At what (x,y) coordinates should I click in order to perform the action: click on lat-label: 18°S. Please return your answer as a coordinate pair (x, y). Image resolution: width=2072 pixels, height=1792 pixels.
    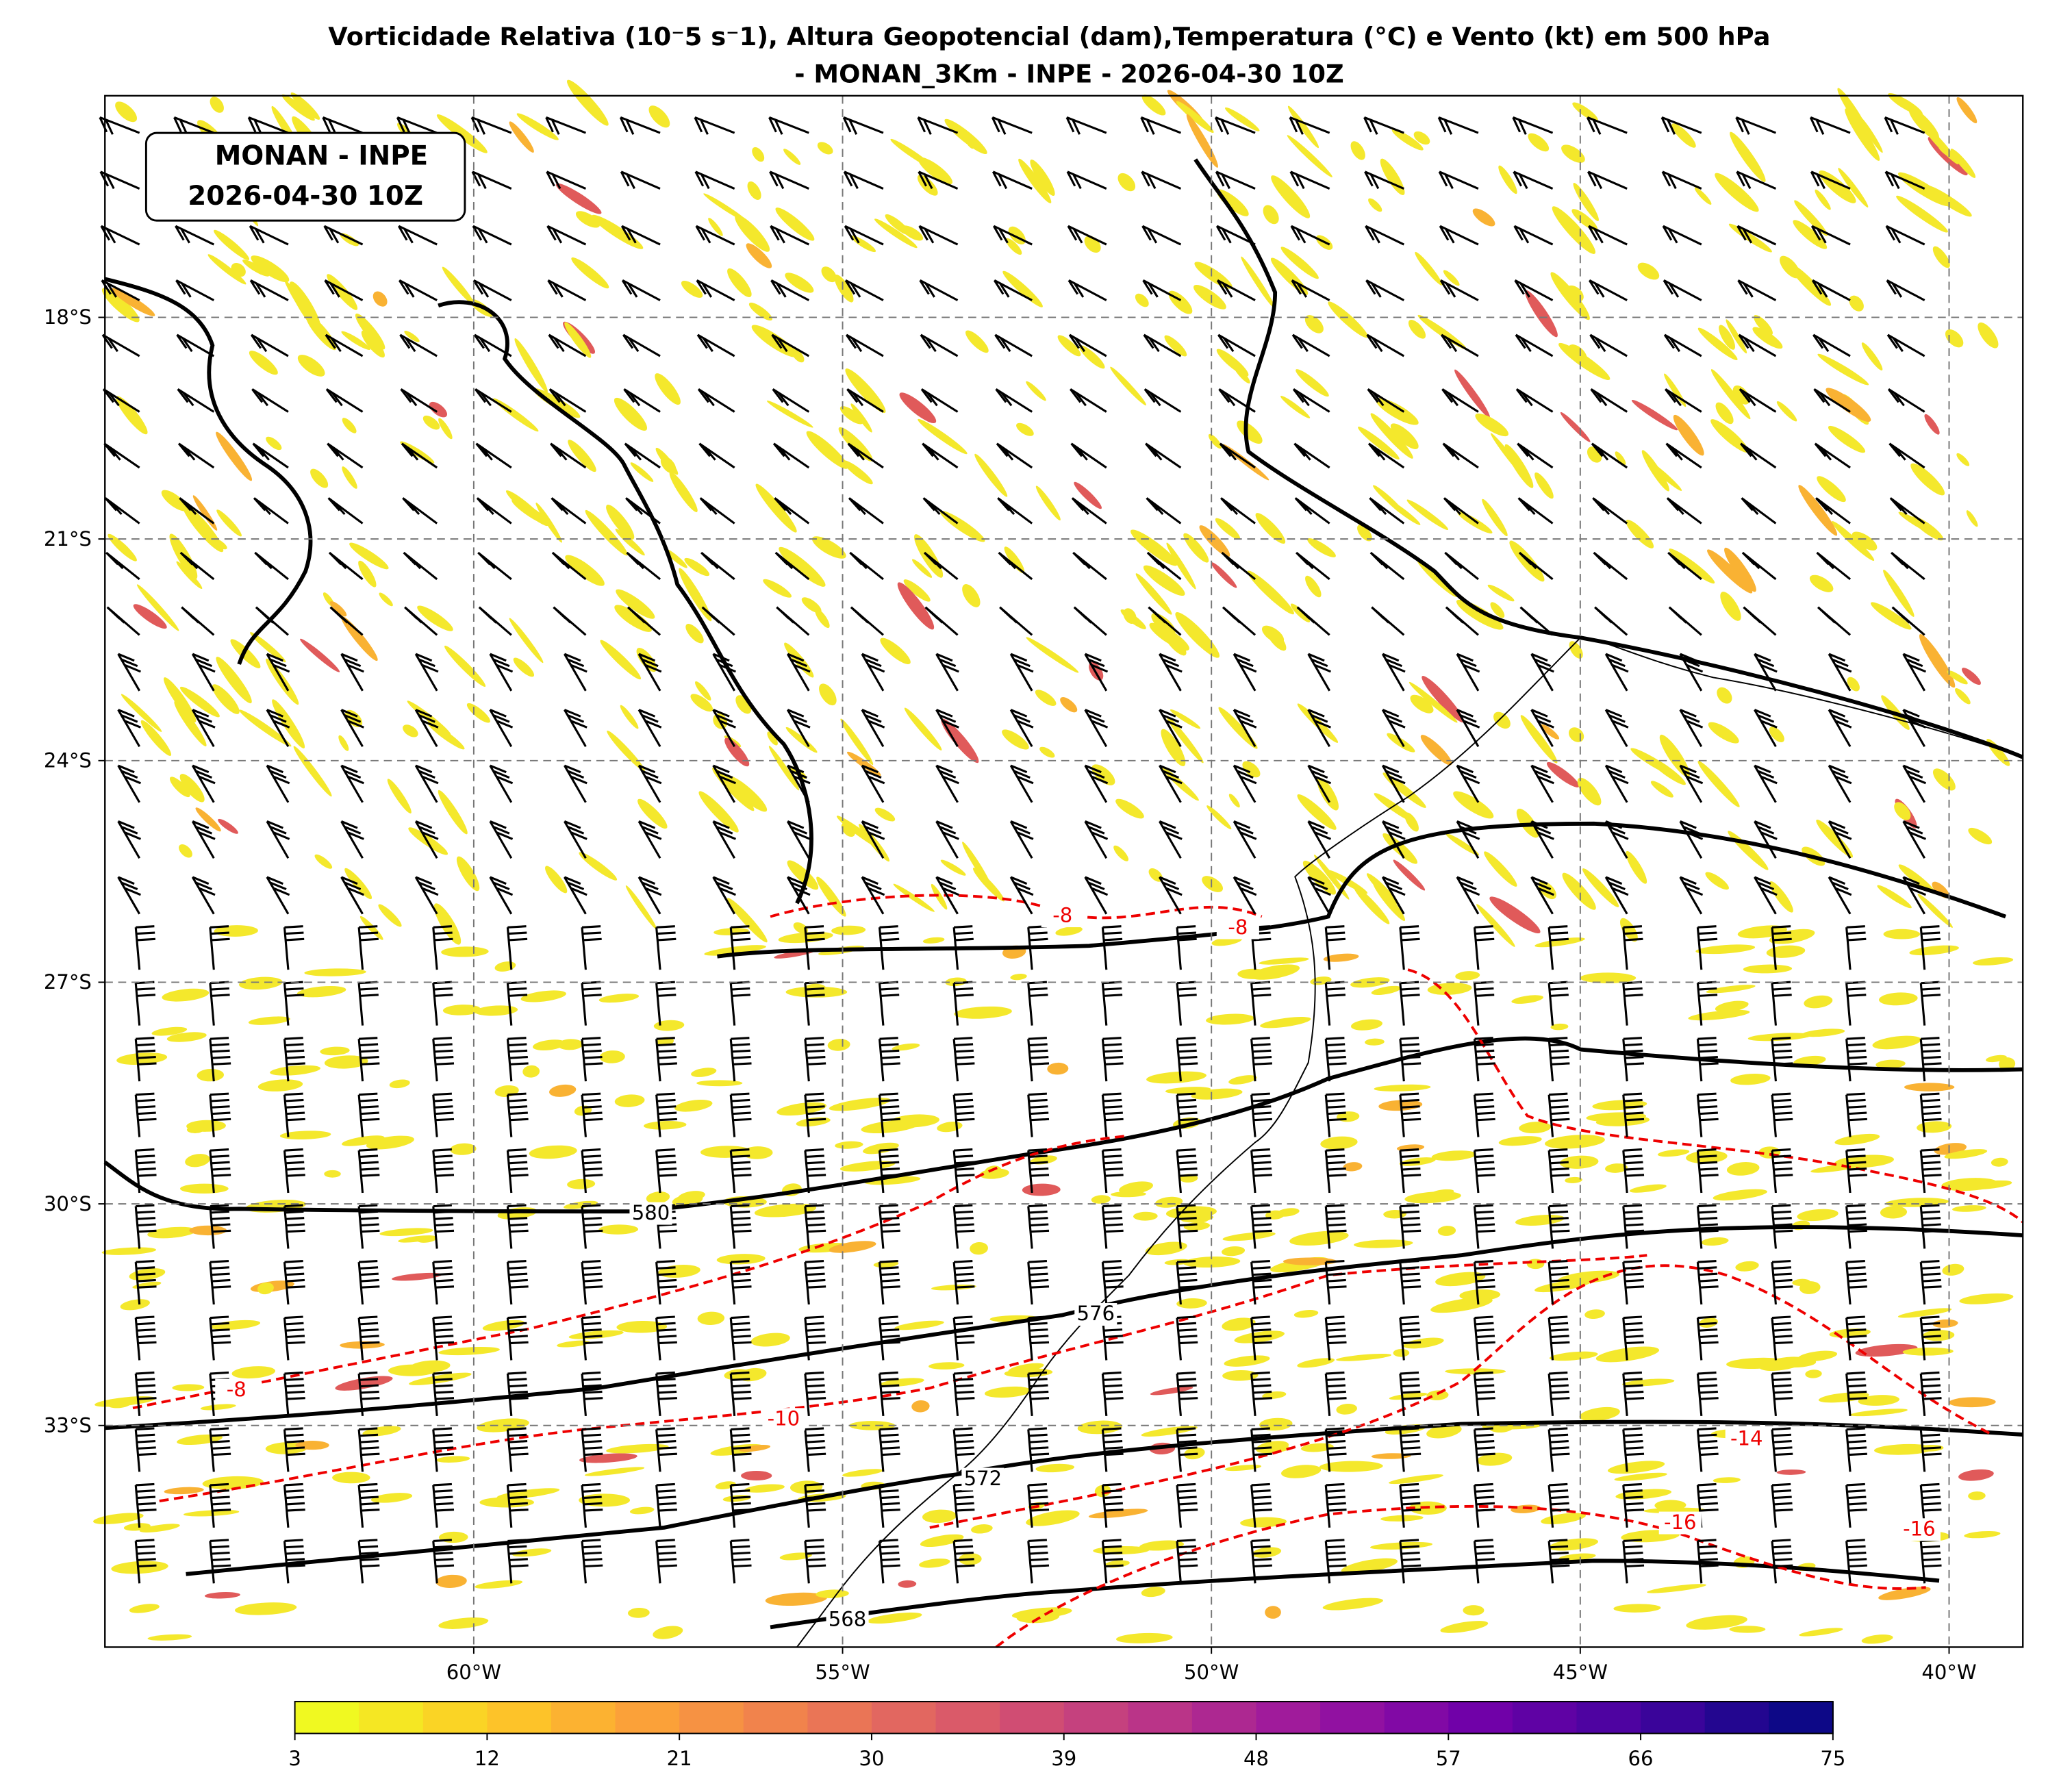
    Looking at the image, I should click on (68, 317).